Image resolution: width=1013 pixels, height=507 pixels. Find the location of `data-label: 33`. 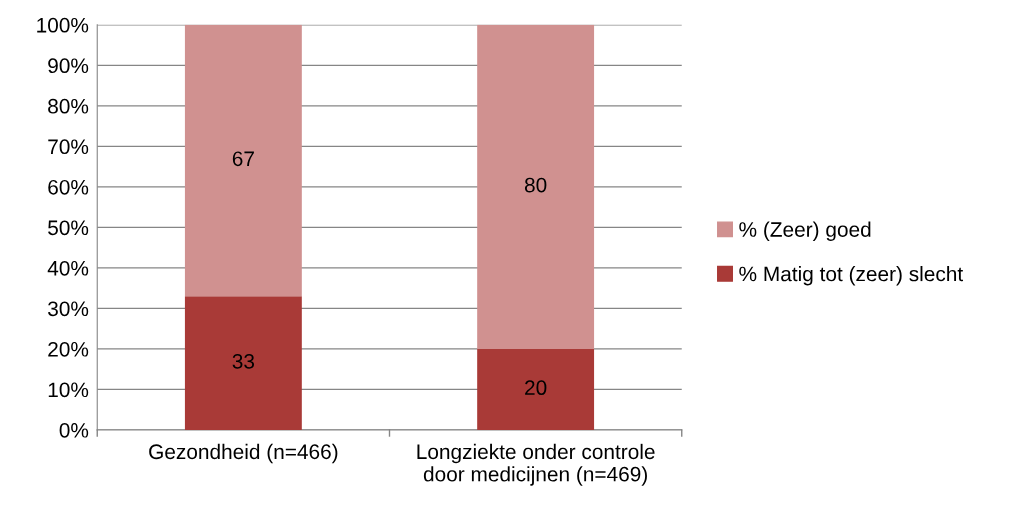

data-label: 33 is located at coordinates (243, 361).